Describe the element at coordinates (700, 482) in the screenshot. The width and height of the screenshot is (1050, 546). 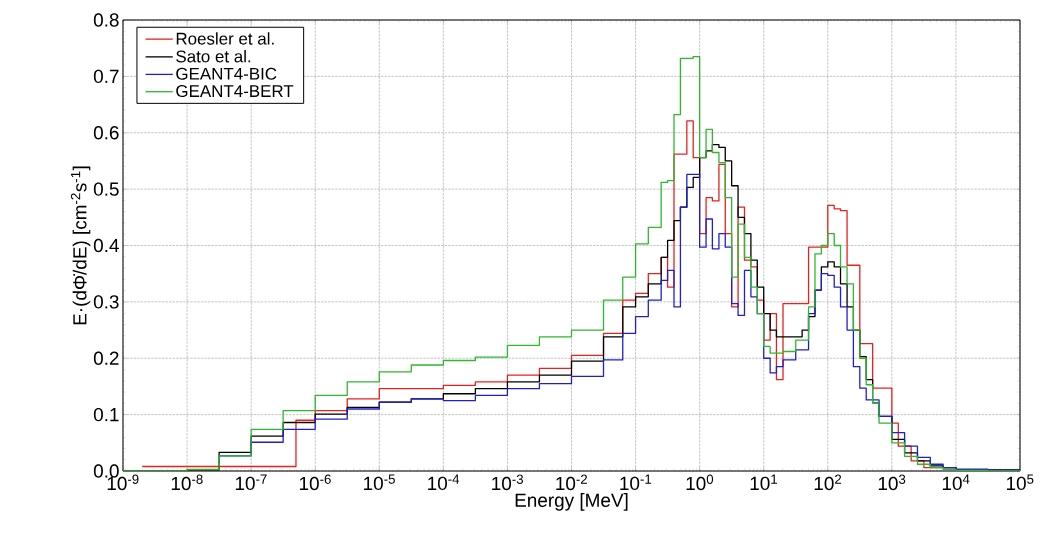
I see `x-tick-label: 10$^{0}$` at that location.